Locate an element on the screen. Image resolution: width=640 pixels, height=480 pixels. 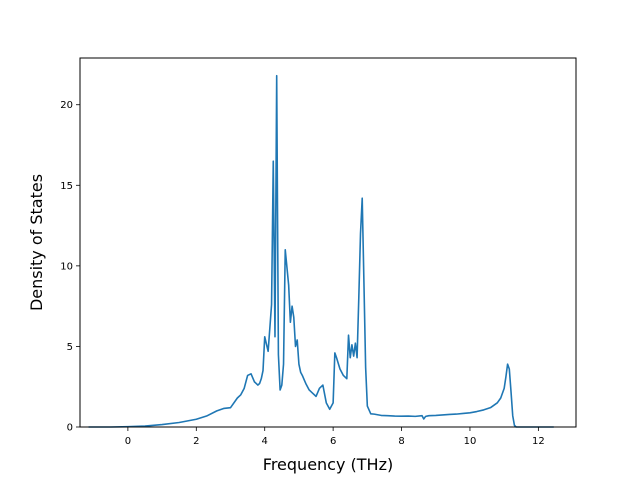
x-tick-label: 10 is located at coordinates (470, 441).